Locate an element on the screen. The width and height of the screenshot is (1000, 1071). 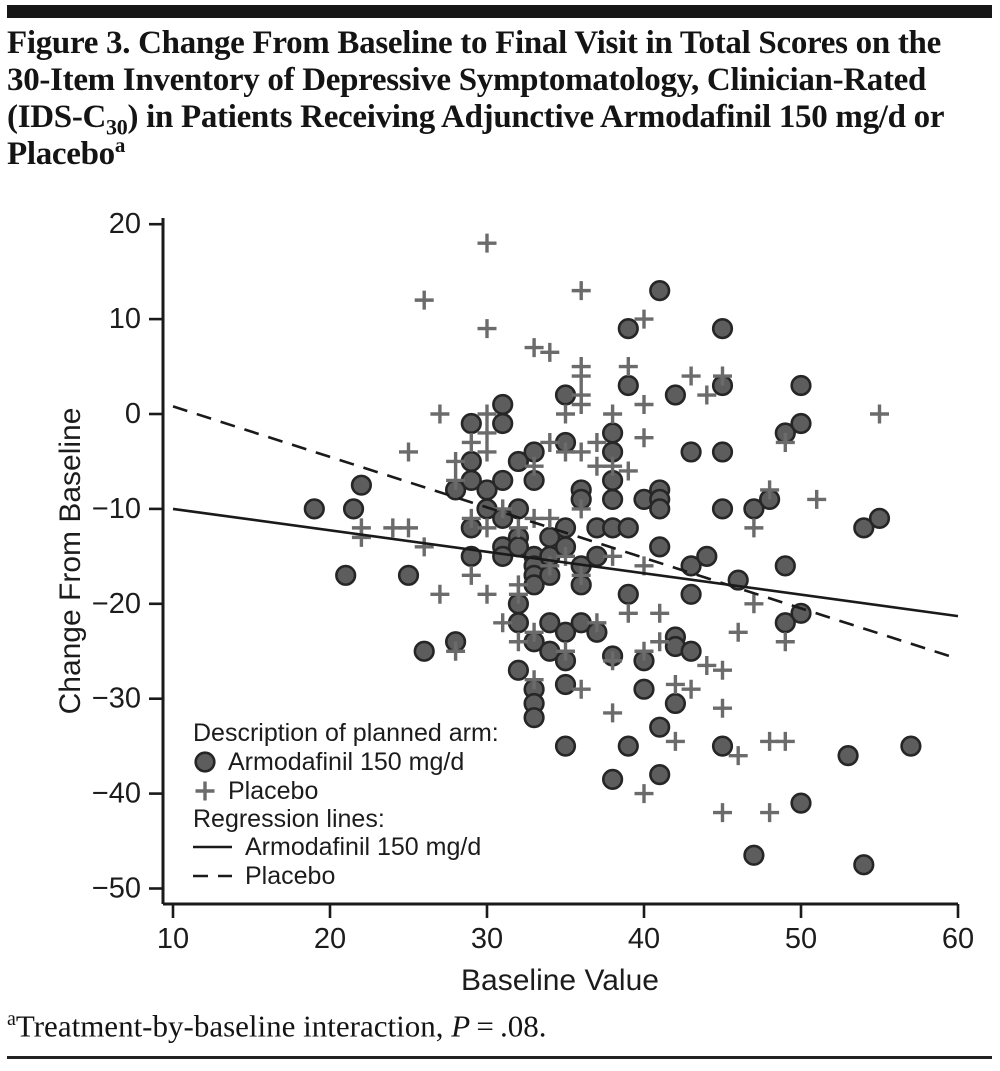
x-tick-label: 10 is located at coordinates (173, 939).